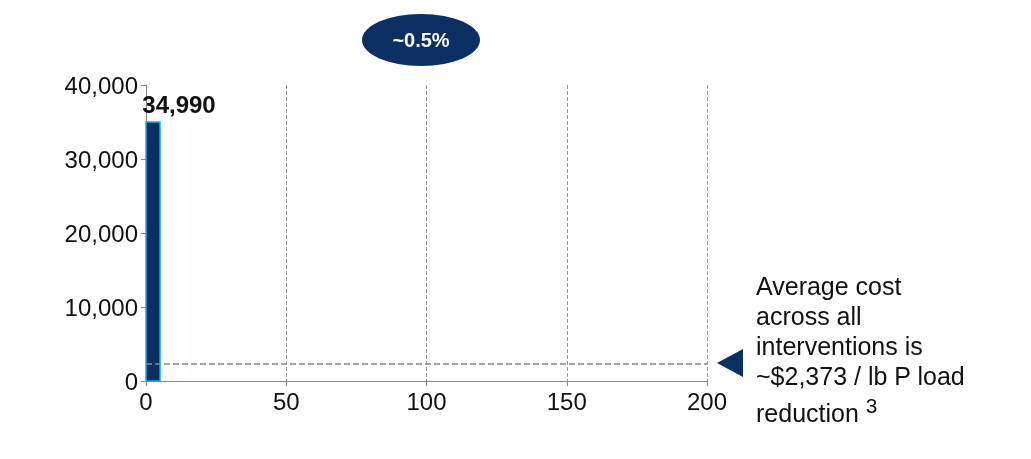 This screenshot has height=459, width=1031. Describe the element at coordinates (101, 233) in the screenshot. I see `y-tick-label: 20,000` at that location.